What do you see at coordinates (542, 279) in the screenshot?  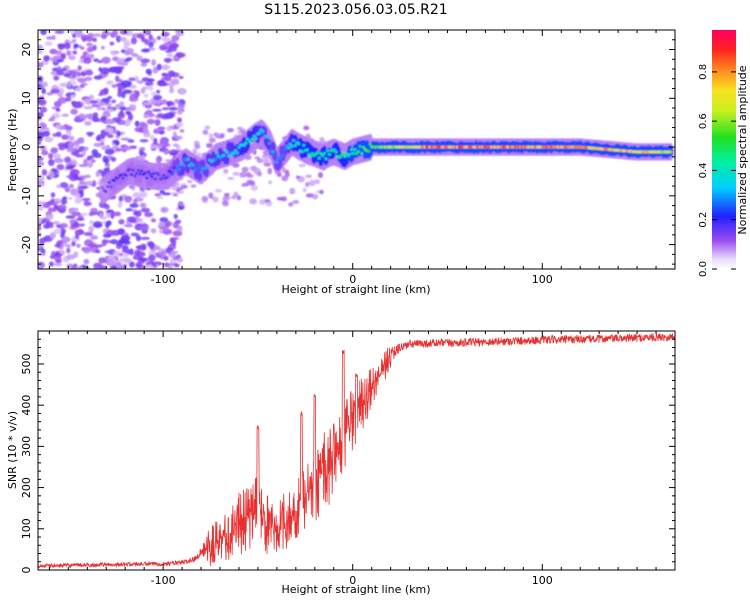 I see `spectrogram-xtick-label: 100` at bounding box center [542, 279].